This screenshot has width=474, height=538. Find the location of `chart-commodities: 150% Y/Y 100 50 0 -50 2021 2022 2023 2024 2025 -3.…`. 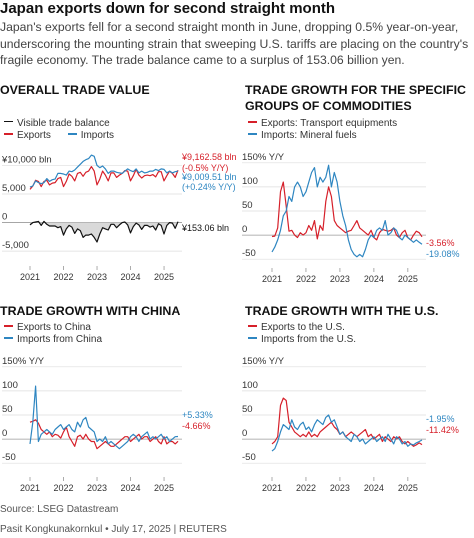

chart-commodities: 150% Y/Y 100 50 0 -50 2021 2022 2023 2024 2025 -3.… is located at coordinates (351, 218).